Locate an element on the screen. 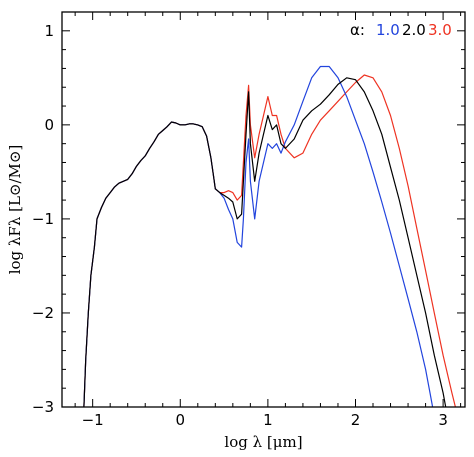 This screenshot has width=474, height=457. x-tick-label: 1 is located at coordinates (268, 420).